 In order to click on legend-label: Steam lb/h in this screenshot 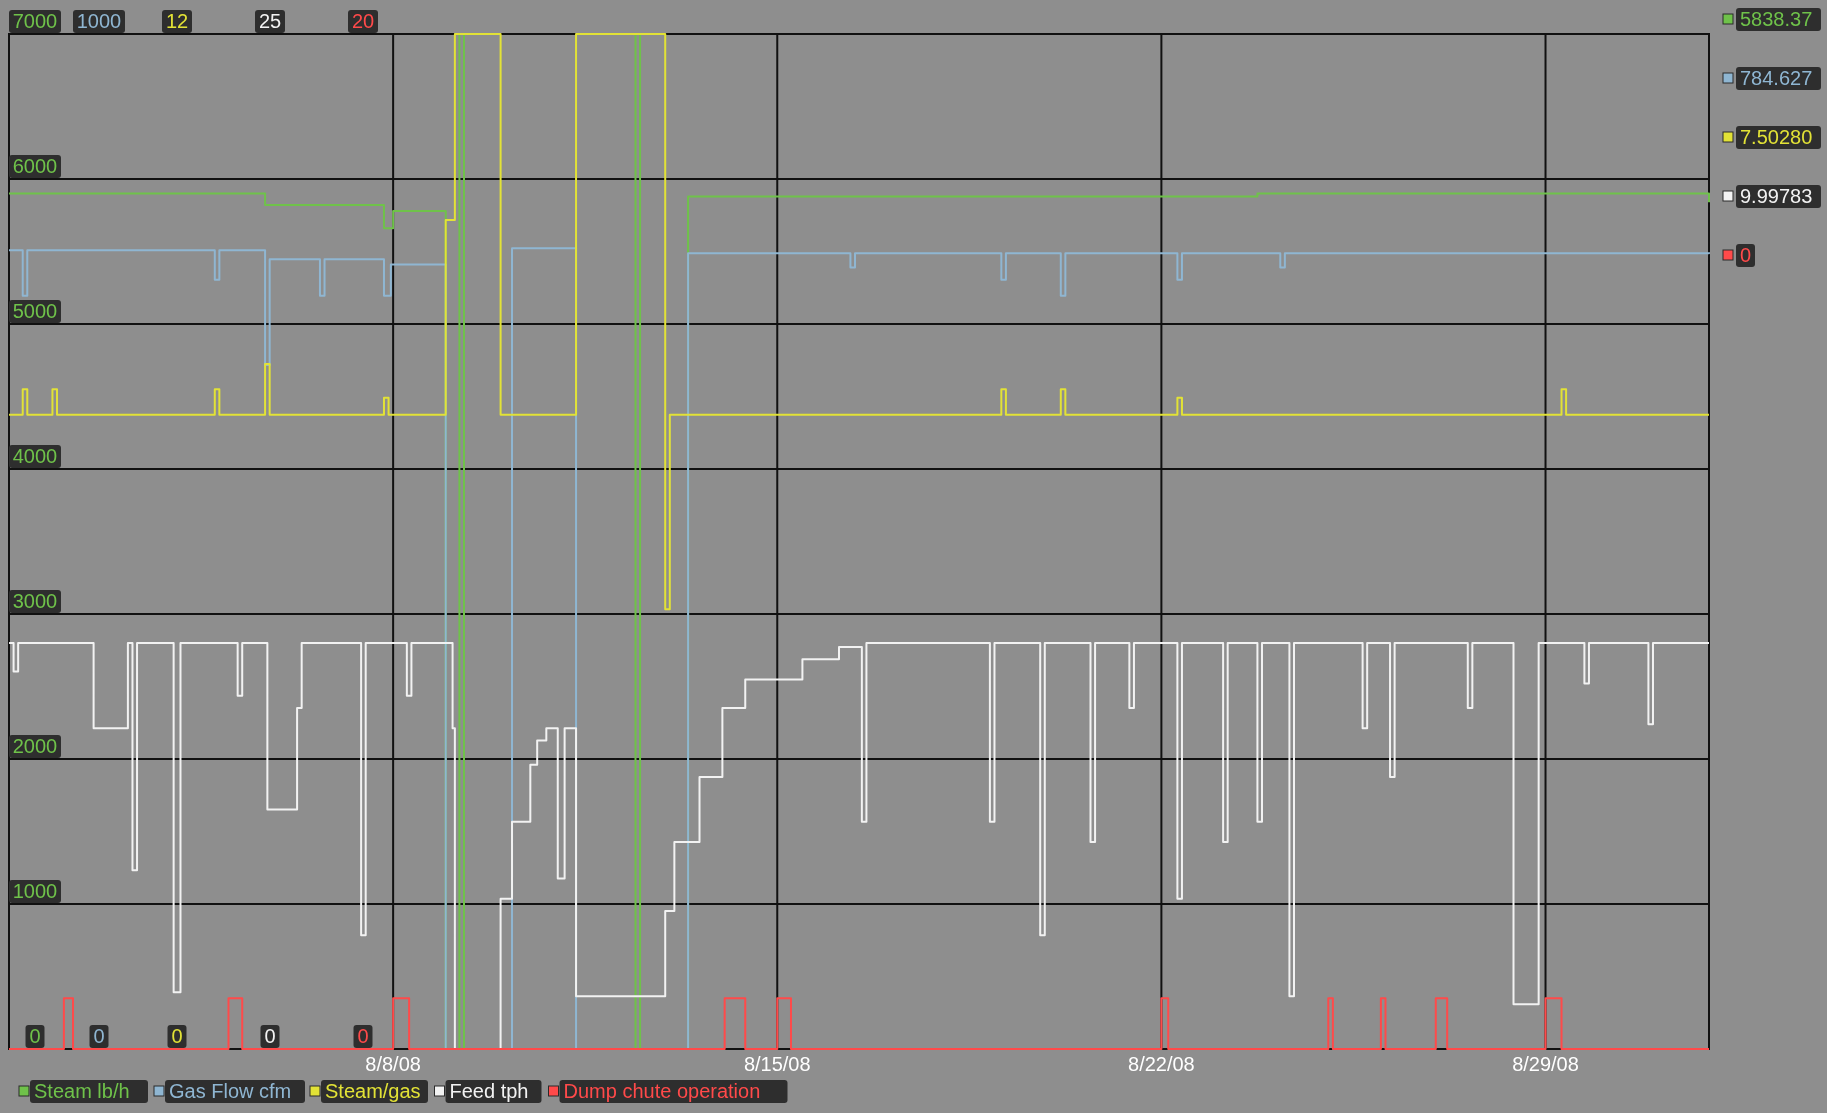, I will do `click(82, 1091)`.